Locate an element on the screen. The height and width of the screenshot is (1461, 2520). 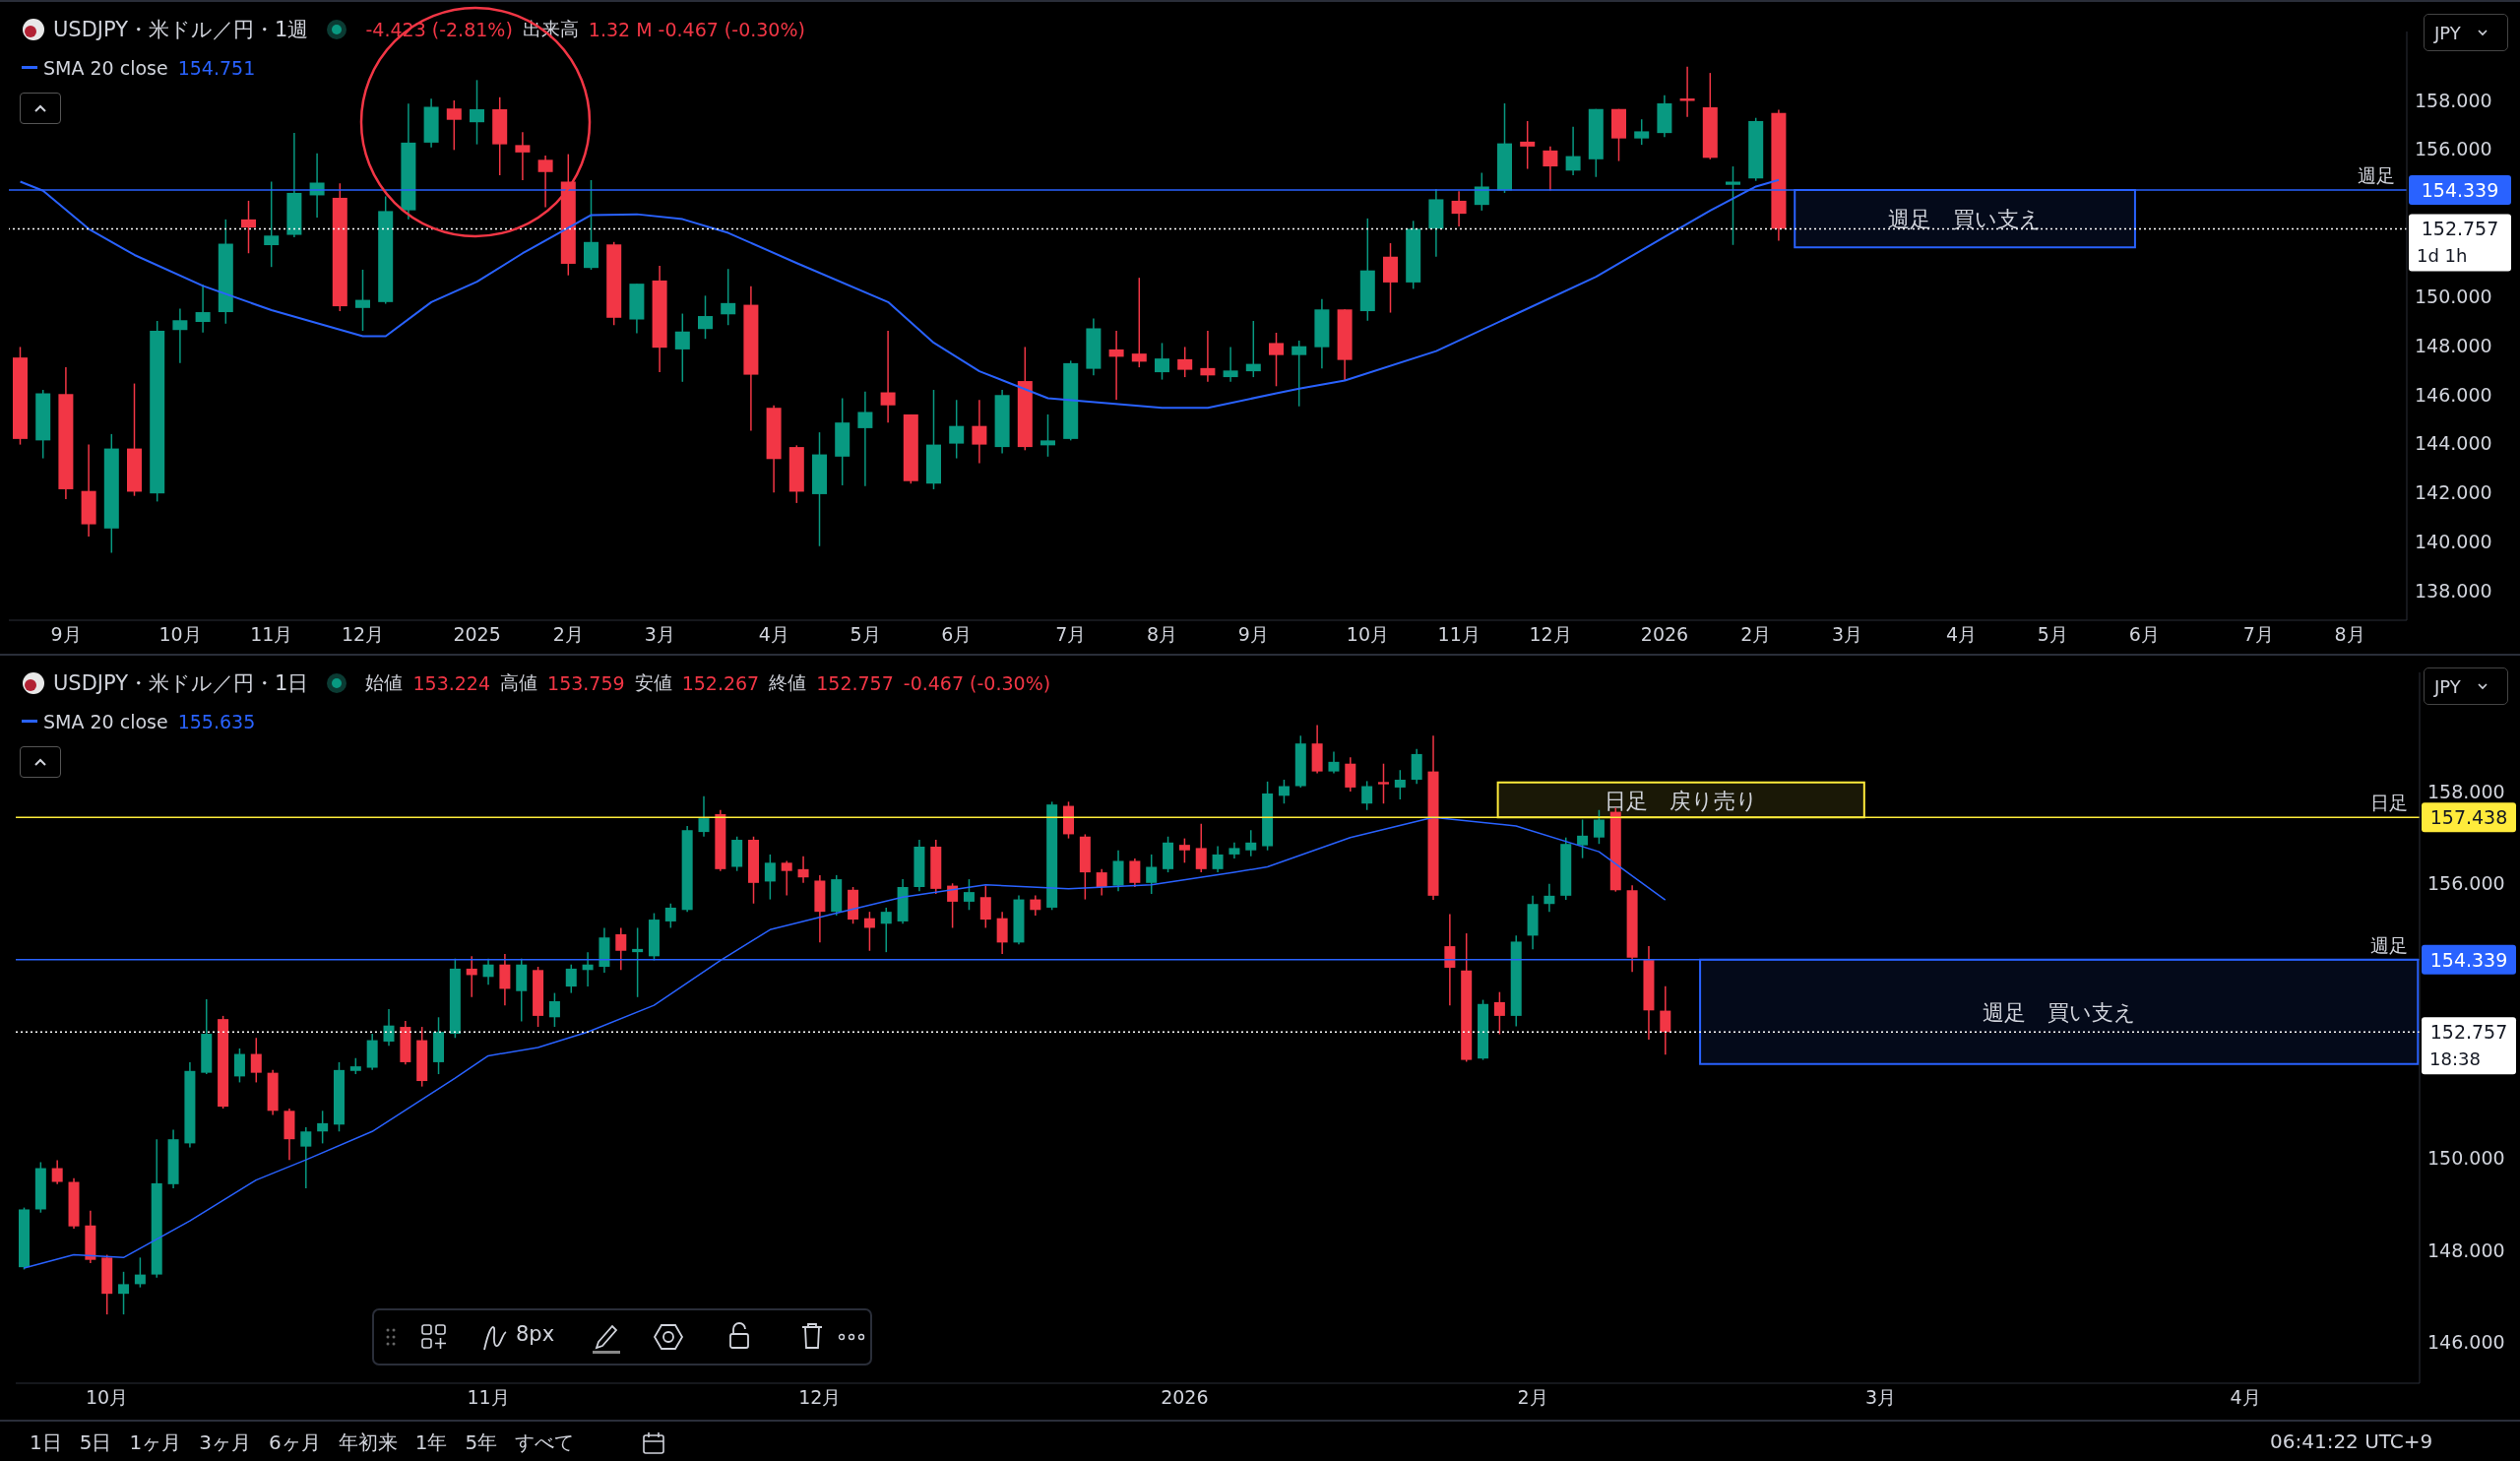
text: 3ヶ月 is located at coordinates (225, 1442).